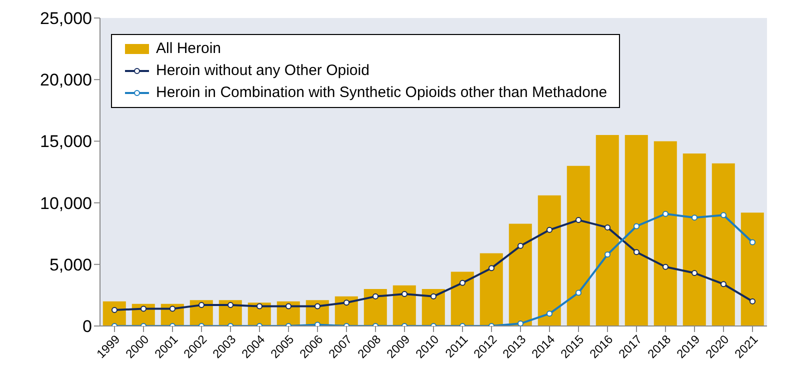  What do you see at coordinates (189, 49) in the screenshot?
I see `legend-label: All Heroin` at bounding box center [189, 49].